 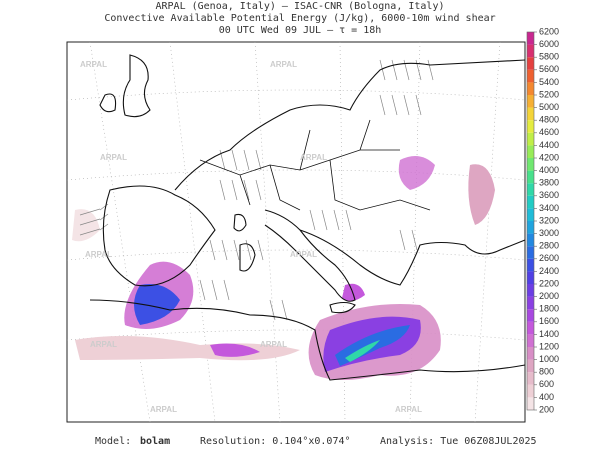 I want to click on colorbar-label: 6000, so click(x=549, y=44).